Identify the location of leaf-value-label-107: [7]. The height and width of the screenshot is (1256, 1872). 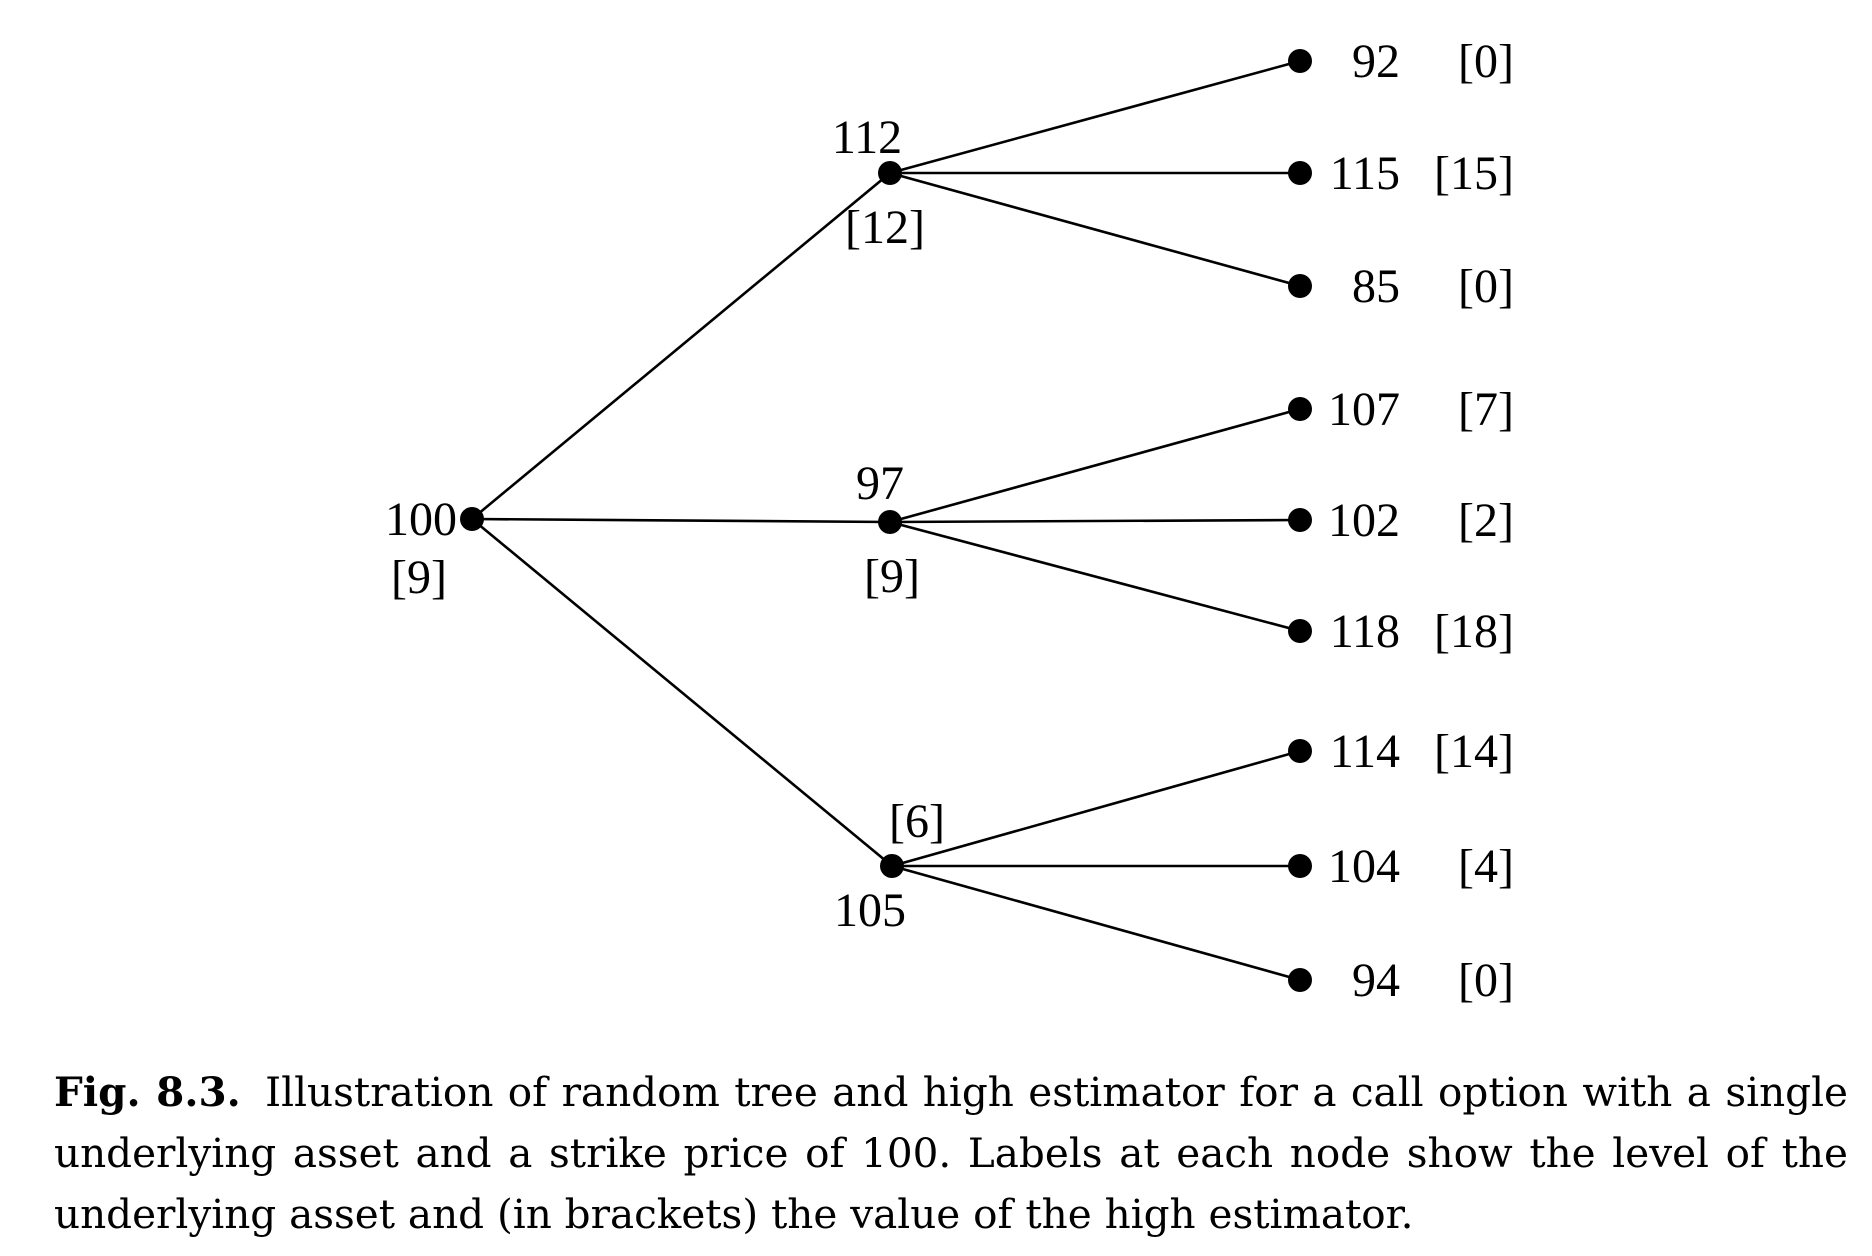
(1486, 409).